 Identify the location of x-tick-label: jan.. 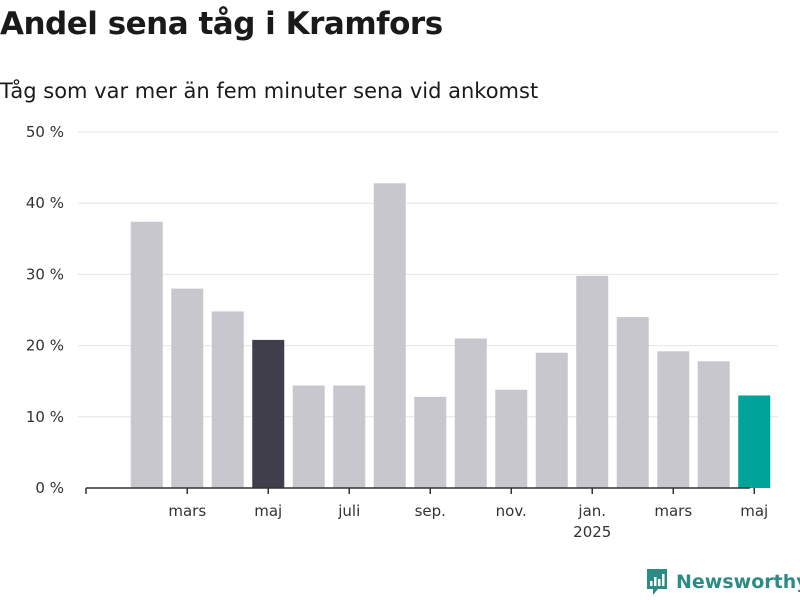
(591, 511).